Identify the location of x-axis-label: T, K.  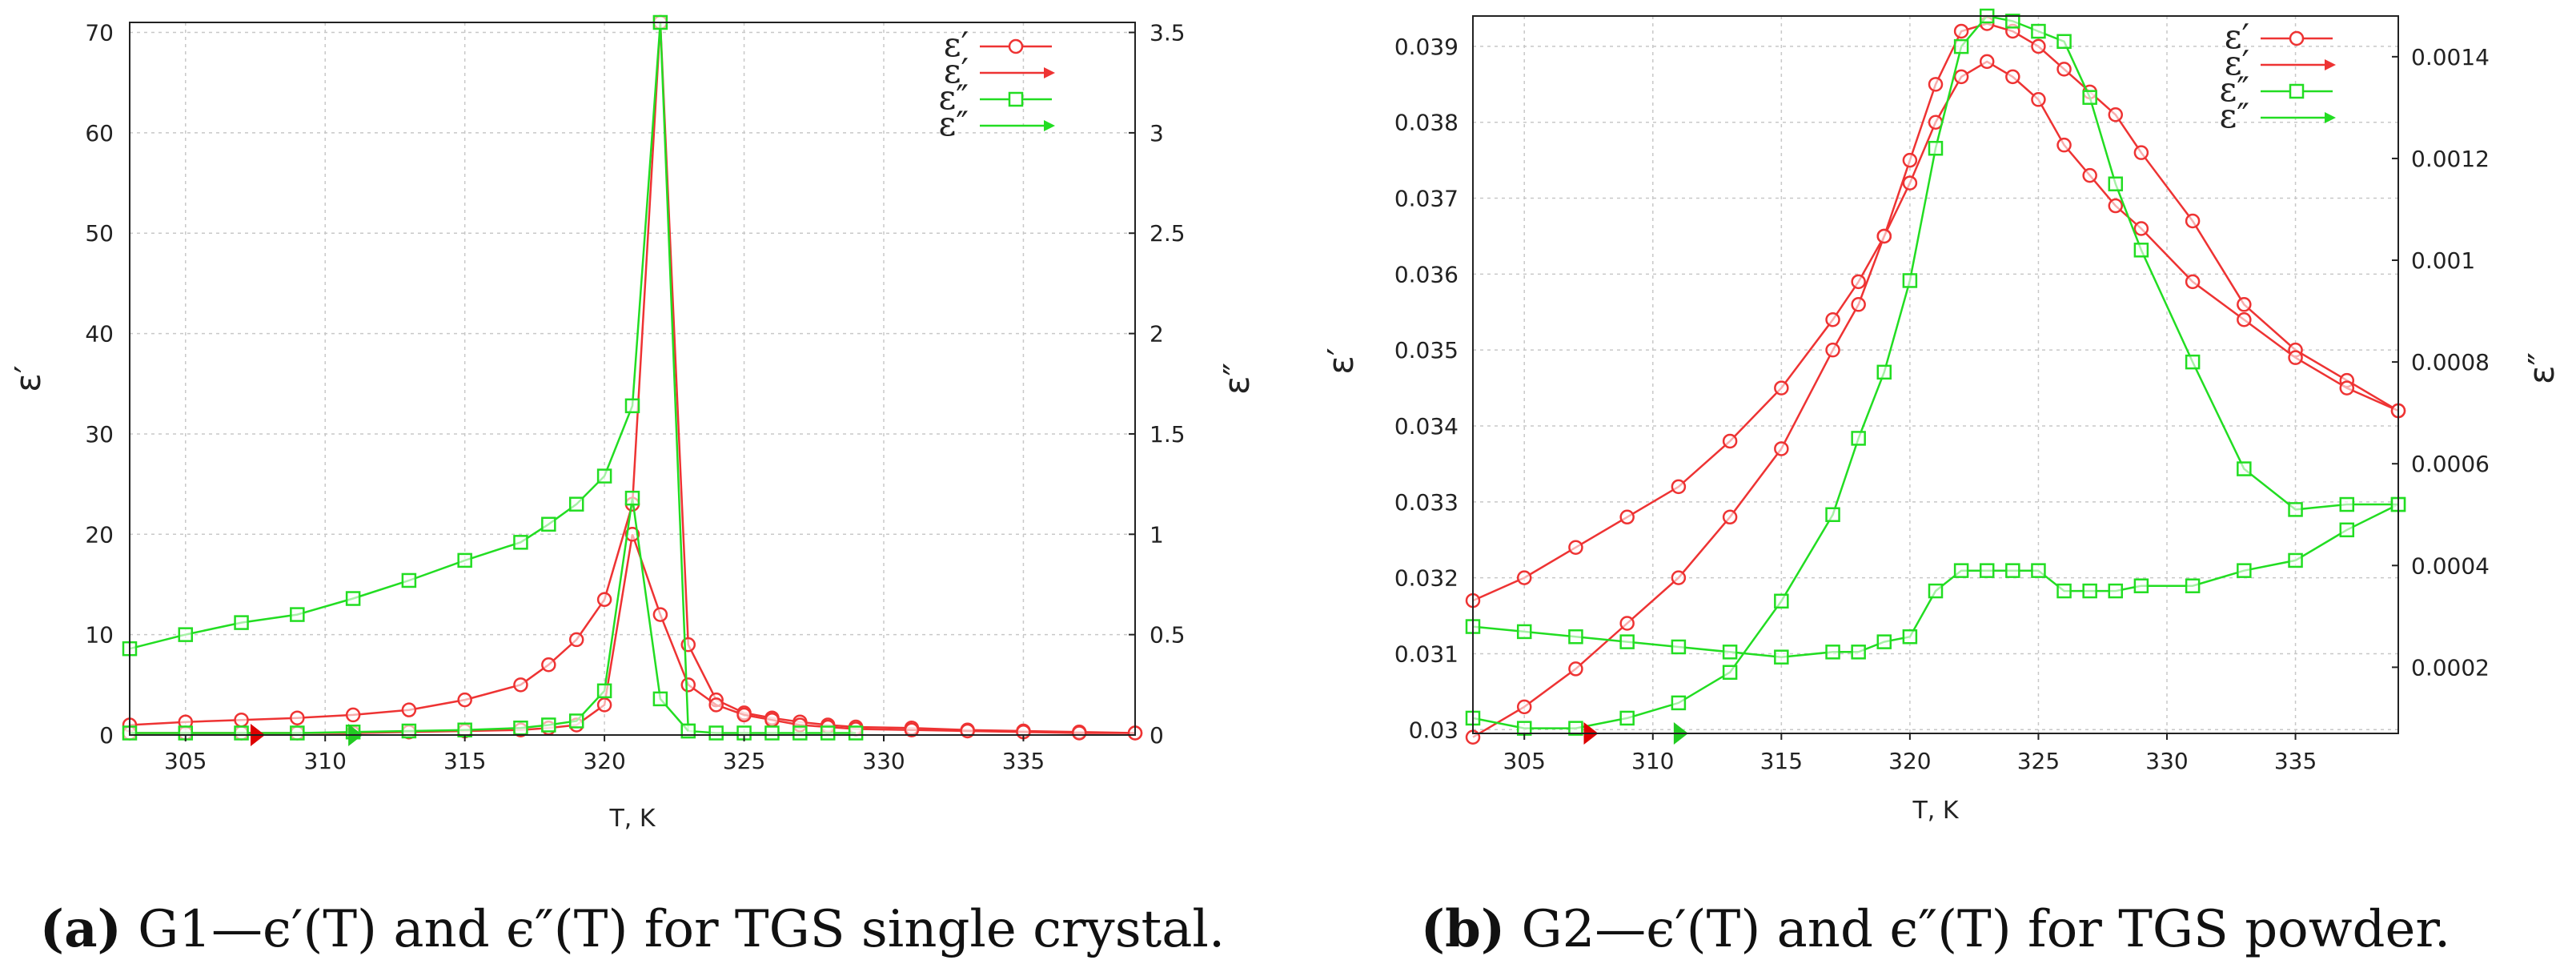
(1935, 811).